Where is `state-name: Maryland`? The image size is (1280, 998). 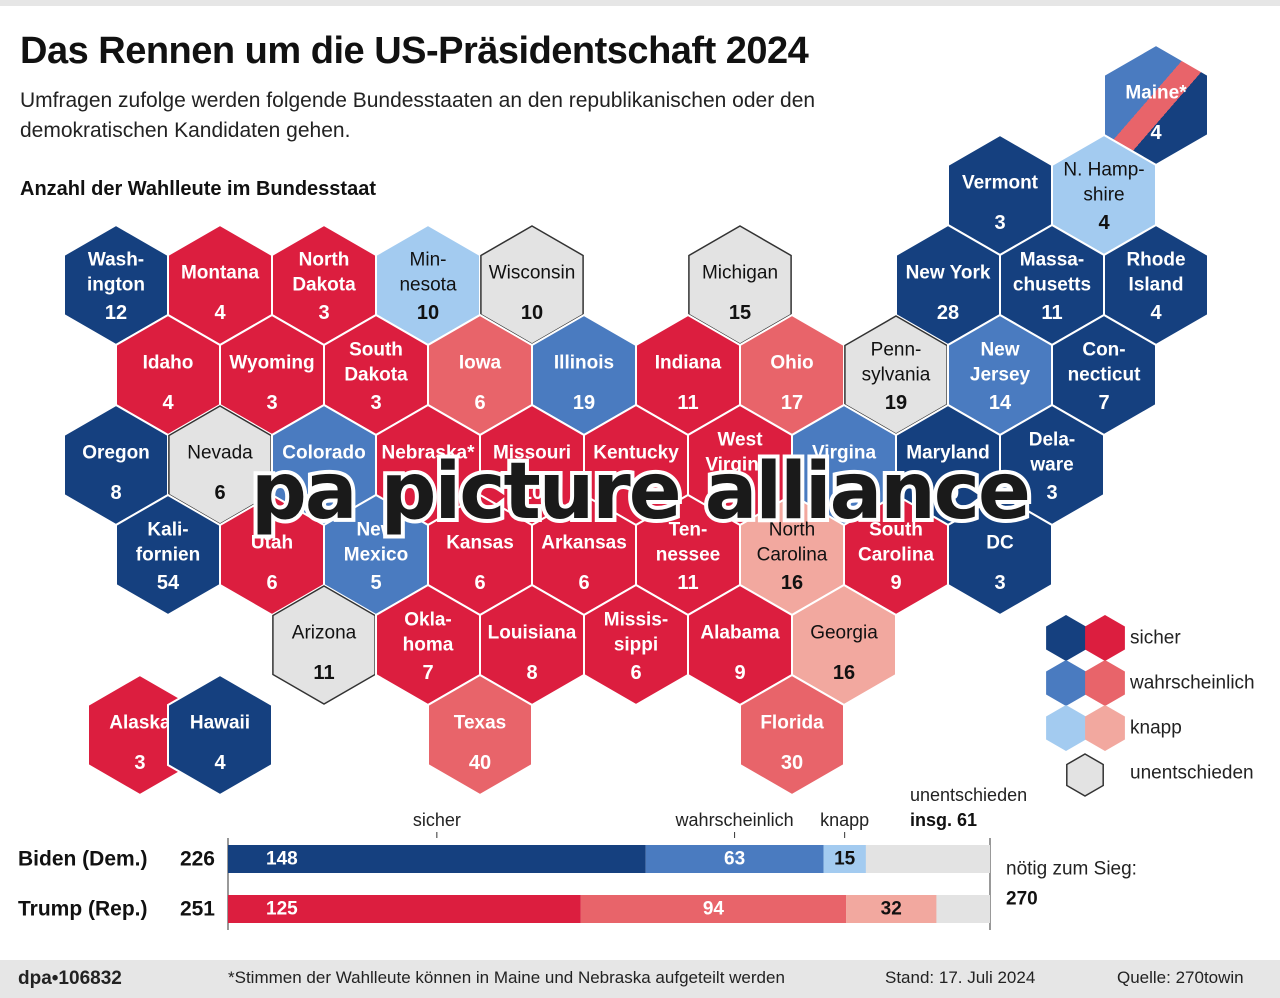 state-name: Maryland is located at coordinates (947, 453).